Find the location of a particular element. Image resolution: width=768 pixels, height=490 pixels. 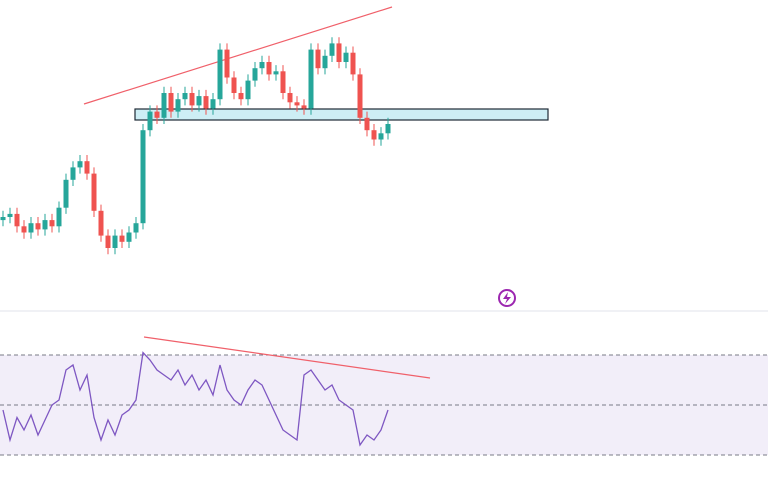

support-zone is located at coordinates (341, 114).